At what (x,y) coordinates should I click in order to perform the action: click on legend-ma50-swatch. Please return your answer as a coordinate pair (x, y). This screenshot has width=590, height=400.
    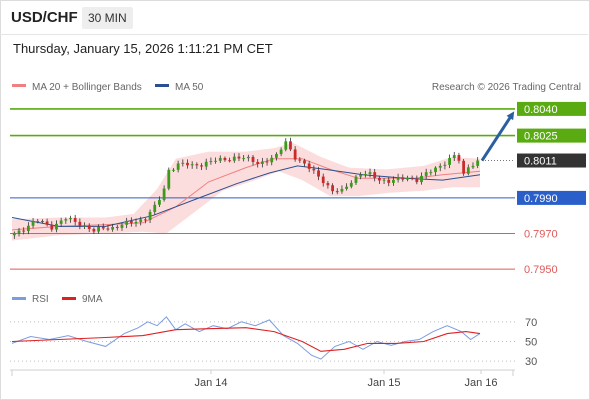
    Looking at the image, I should click on (162, 85).